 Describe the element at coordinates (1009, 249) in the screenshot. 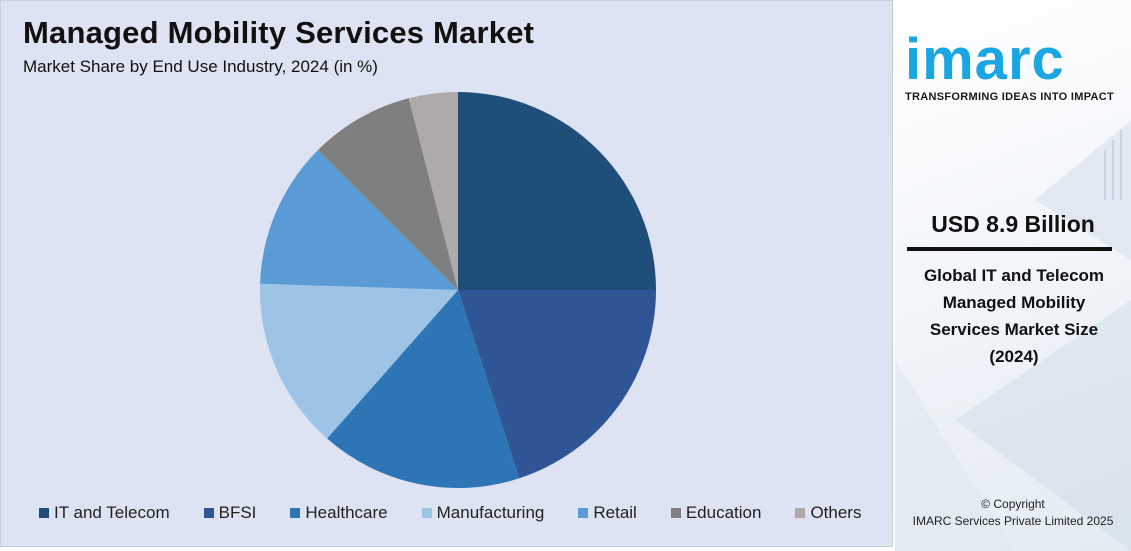

I see `divider` at that location.